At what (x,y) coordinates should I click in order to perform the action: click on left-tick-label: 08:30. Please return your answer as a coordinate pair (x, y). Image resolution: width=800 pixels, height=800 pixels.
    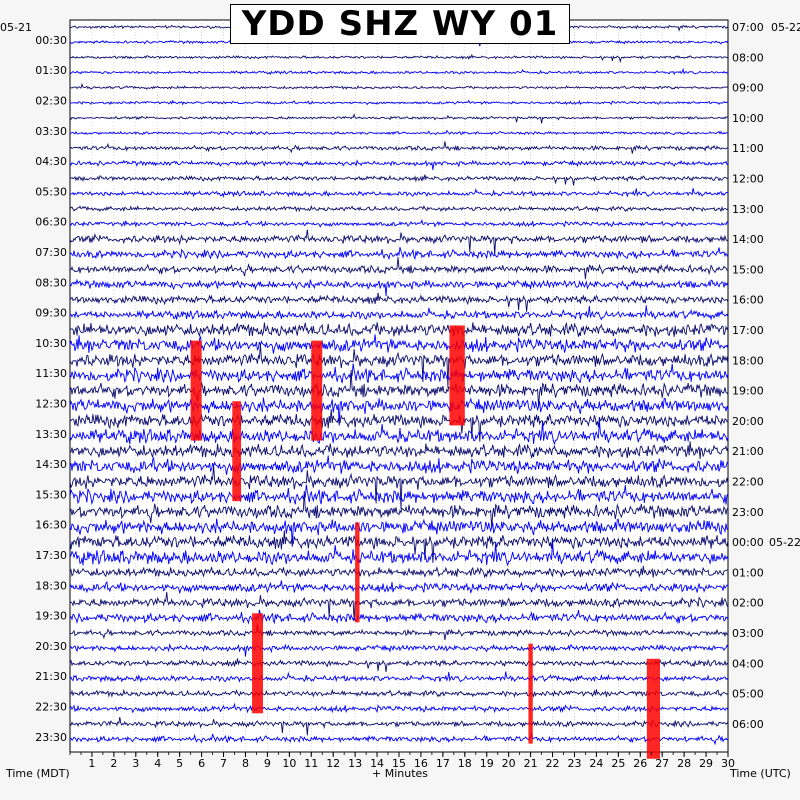
    Looking at the image, I should click on (51, 282).